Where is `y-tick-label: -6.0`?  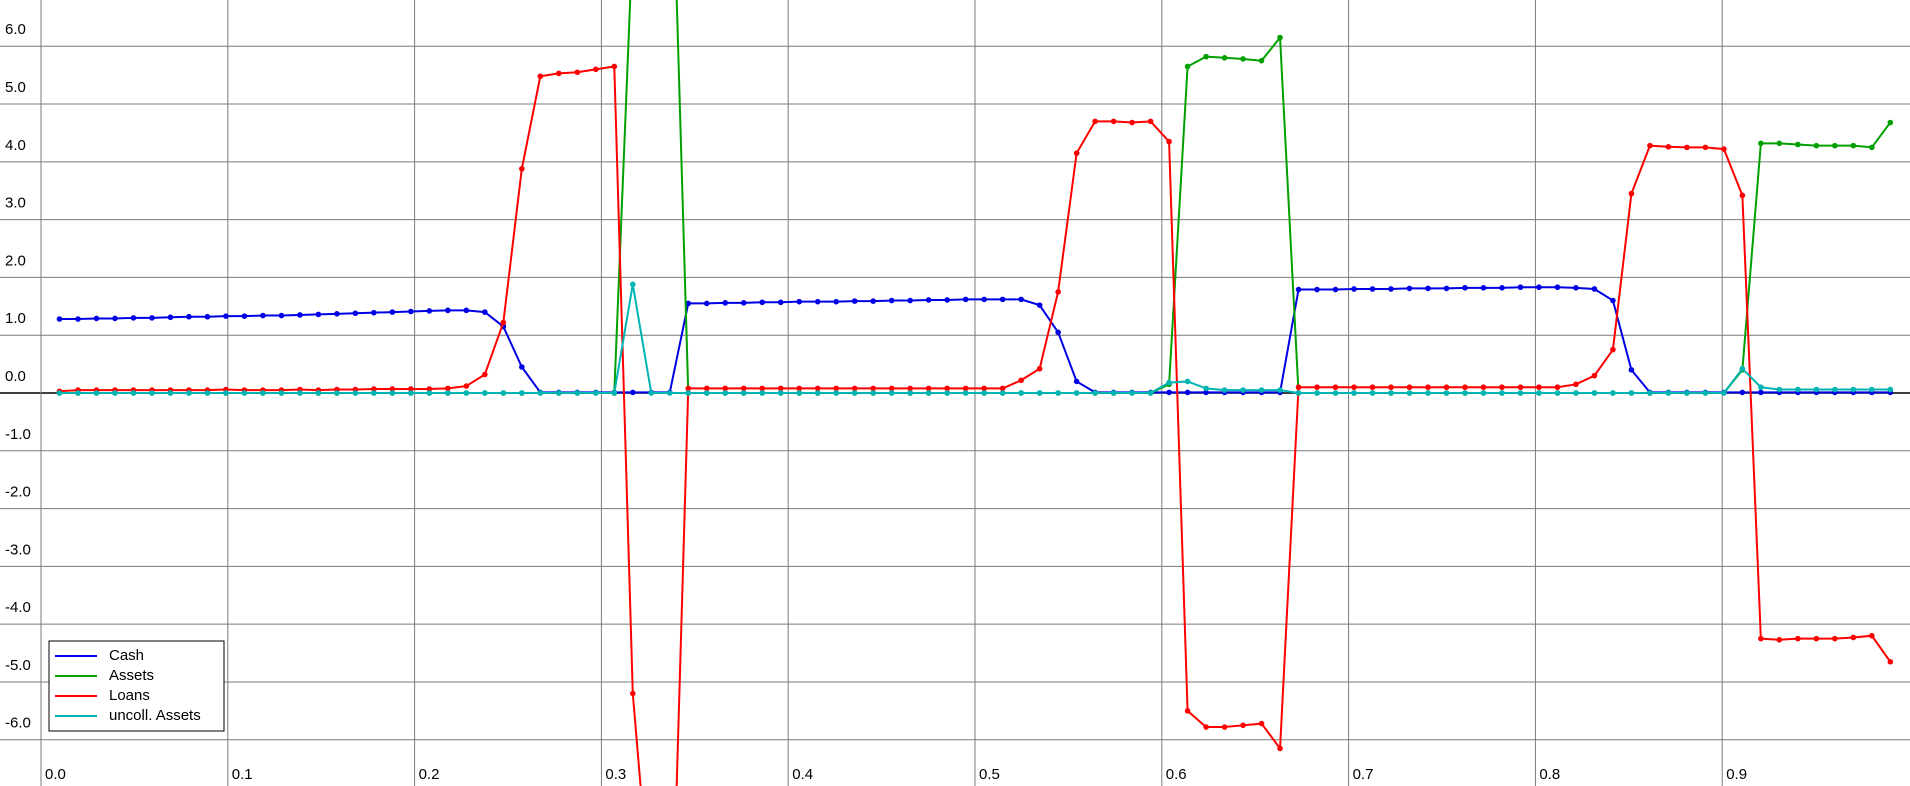 y-tick-label: -6.0 is located at coordinates (18, 723).